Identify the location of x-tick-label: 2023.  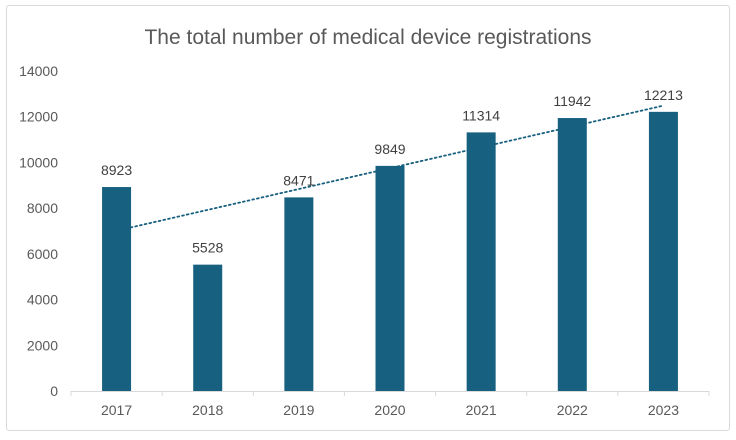
(663, 410).